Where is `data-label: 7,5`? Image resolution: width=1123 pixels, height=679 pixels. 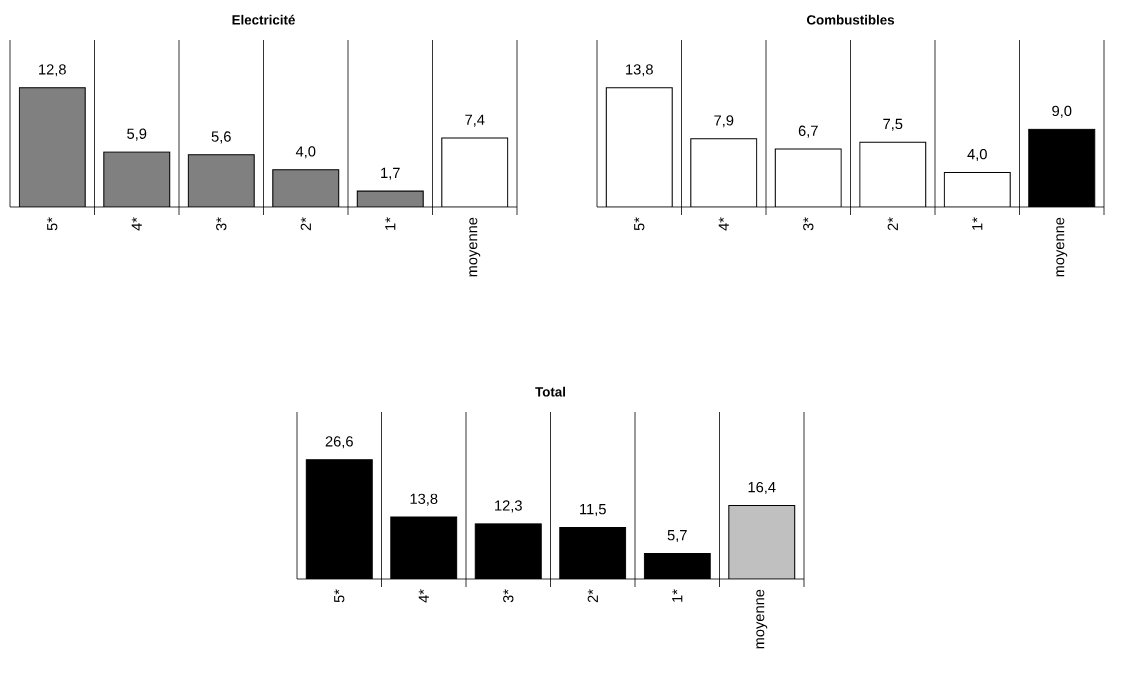
data-label: 7,5 is located at coordinates (893, 124).